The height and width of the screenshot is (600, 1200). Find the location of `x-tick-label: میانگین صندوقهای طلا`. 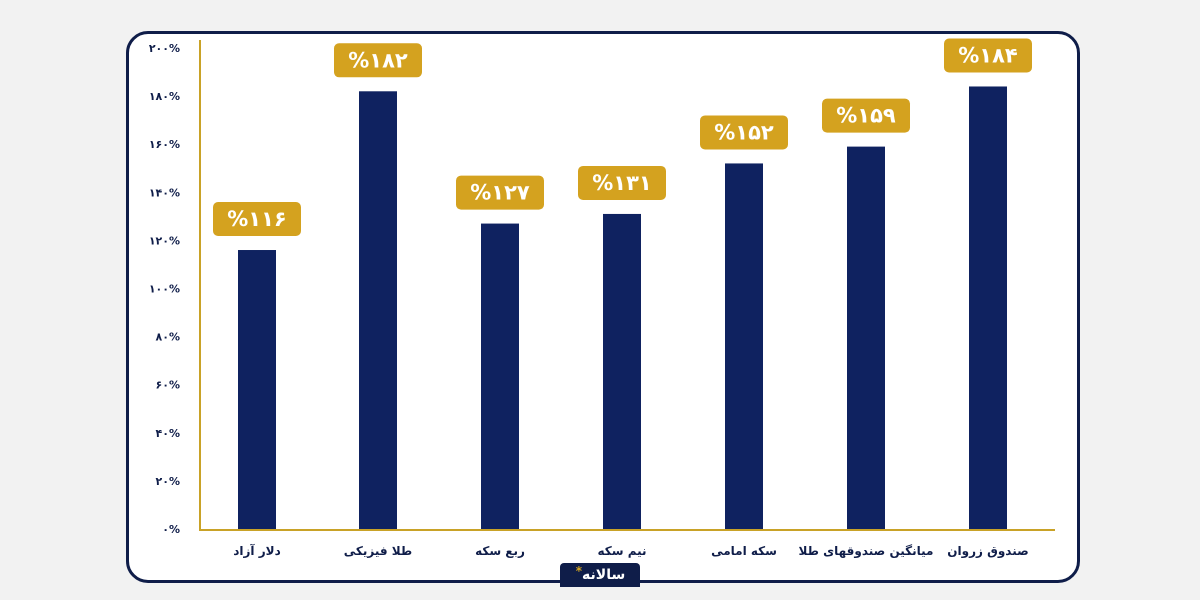

x-tick-label: میانگین صندوقهای طلا is located at coordinates (866, 551).